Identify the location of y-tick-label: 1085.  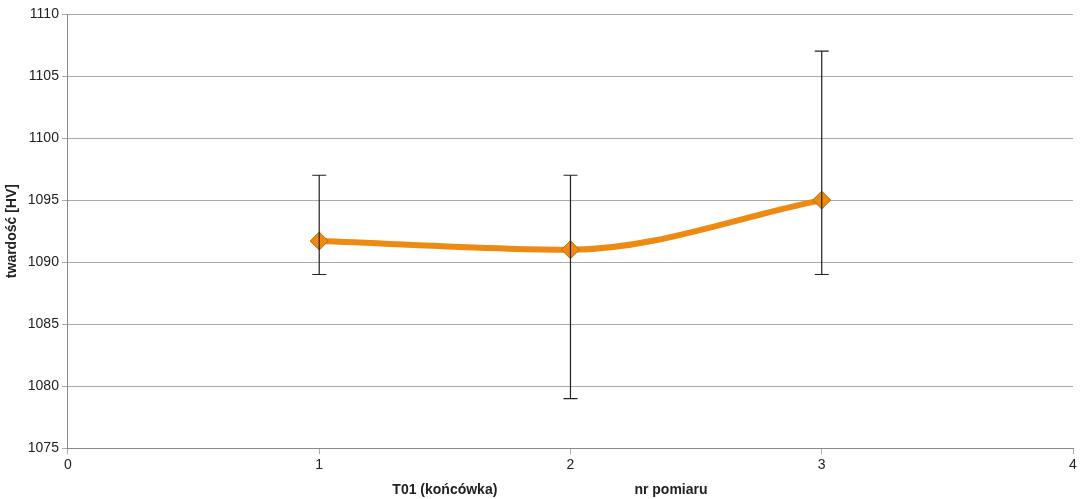
(43, 323).